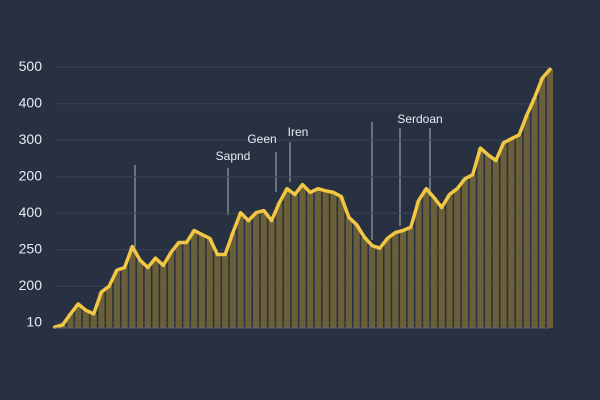  Describe the element at coordinates (261, 139) in the screenshot. I see `annotation: Geen` at that location.